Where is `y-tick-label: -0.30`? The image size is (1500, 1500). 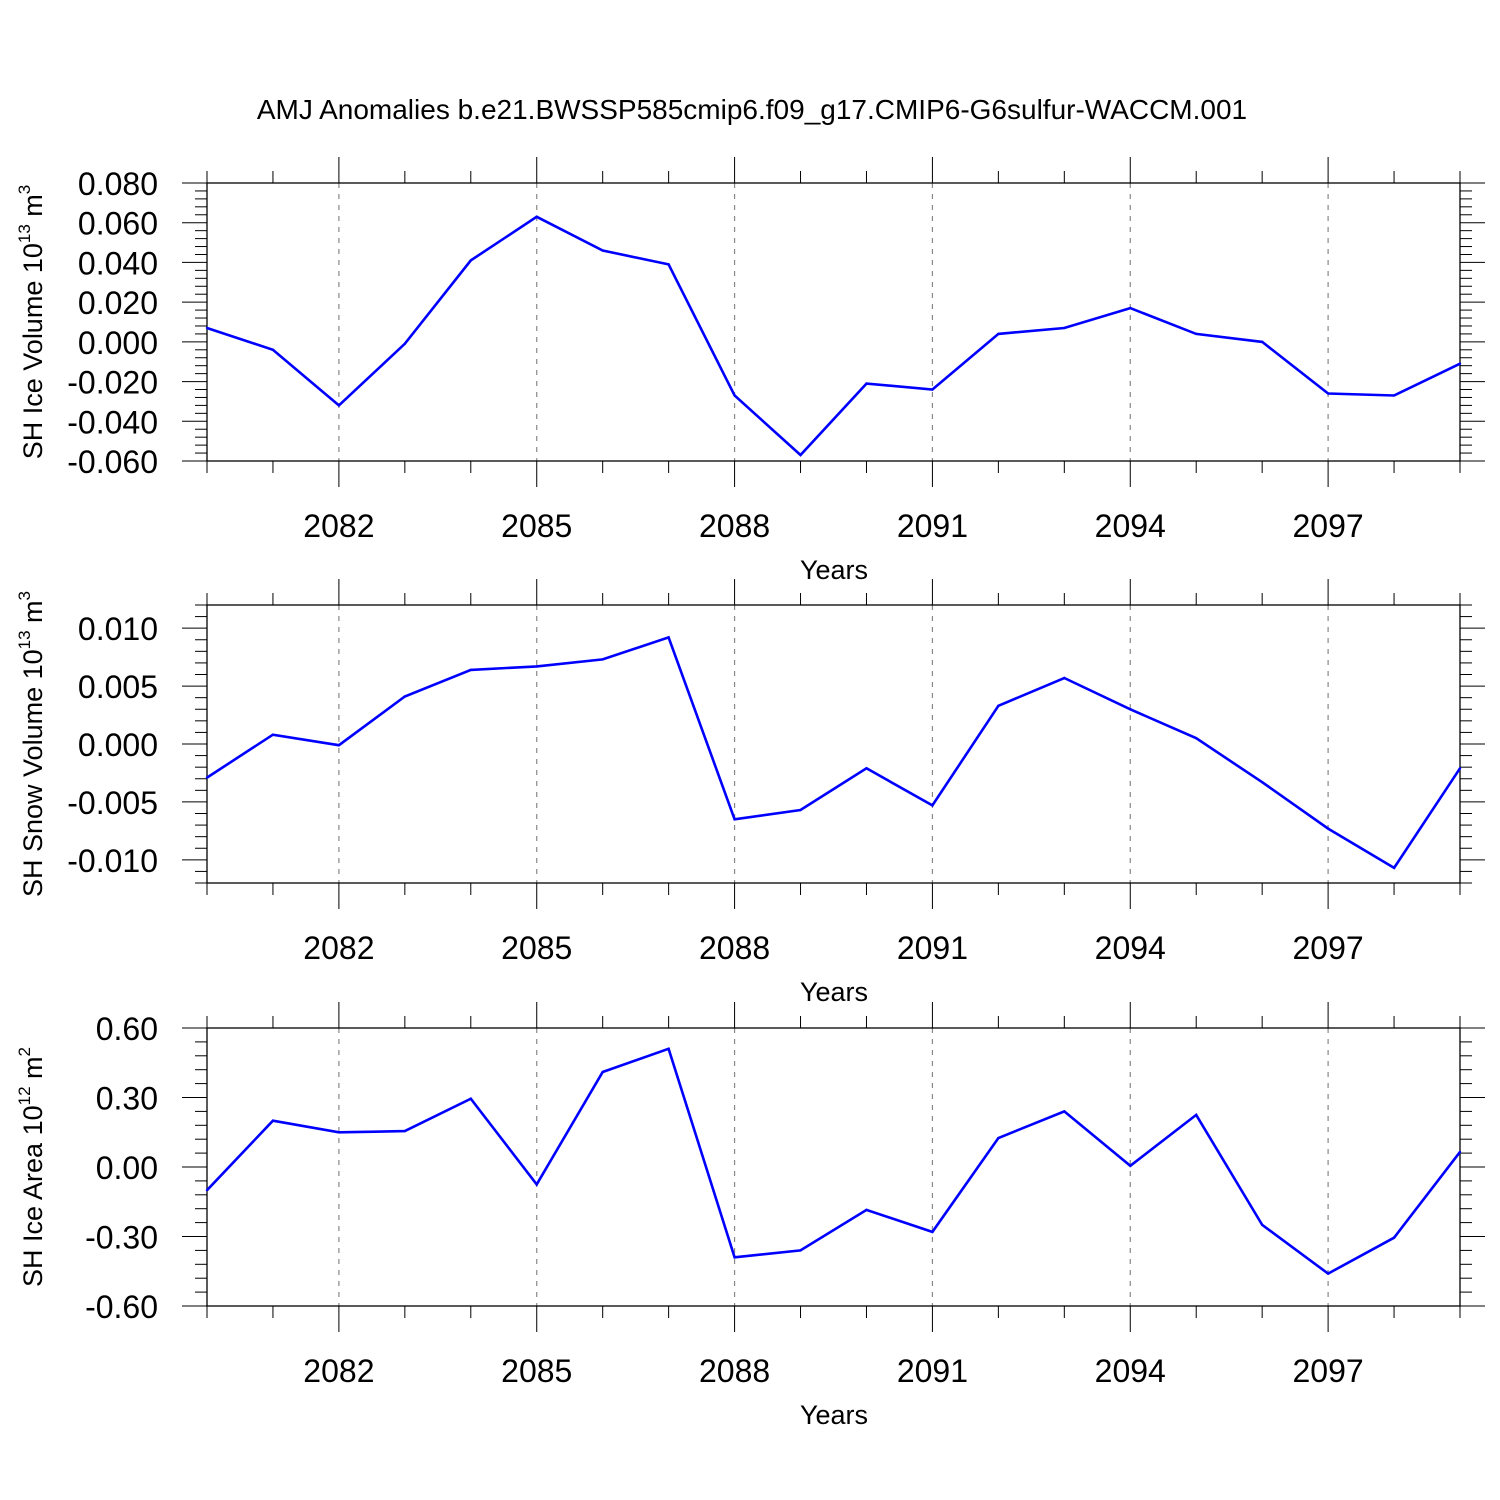
y-tick-label: -0.30 is located at coordinates (121, 1238).